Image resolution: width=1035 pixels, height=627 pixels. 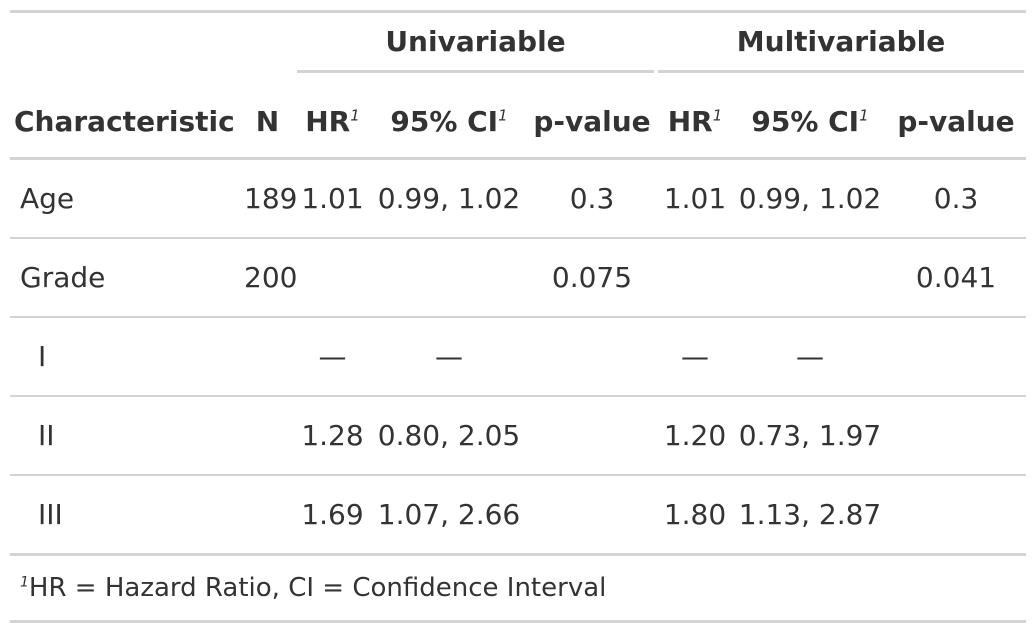 I want to click on cell-multivariable-hr: 1.20, so click(x=695, y=436).